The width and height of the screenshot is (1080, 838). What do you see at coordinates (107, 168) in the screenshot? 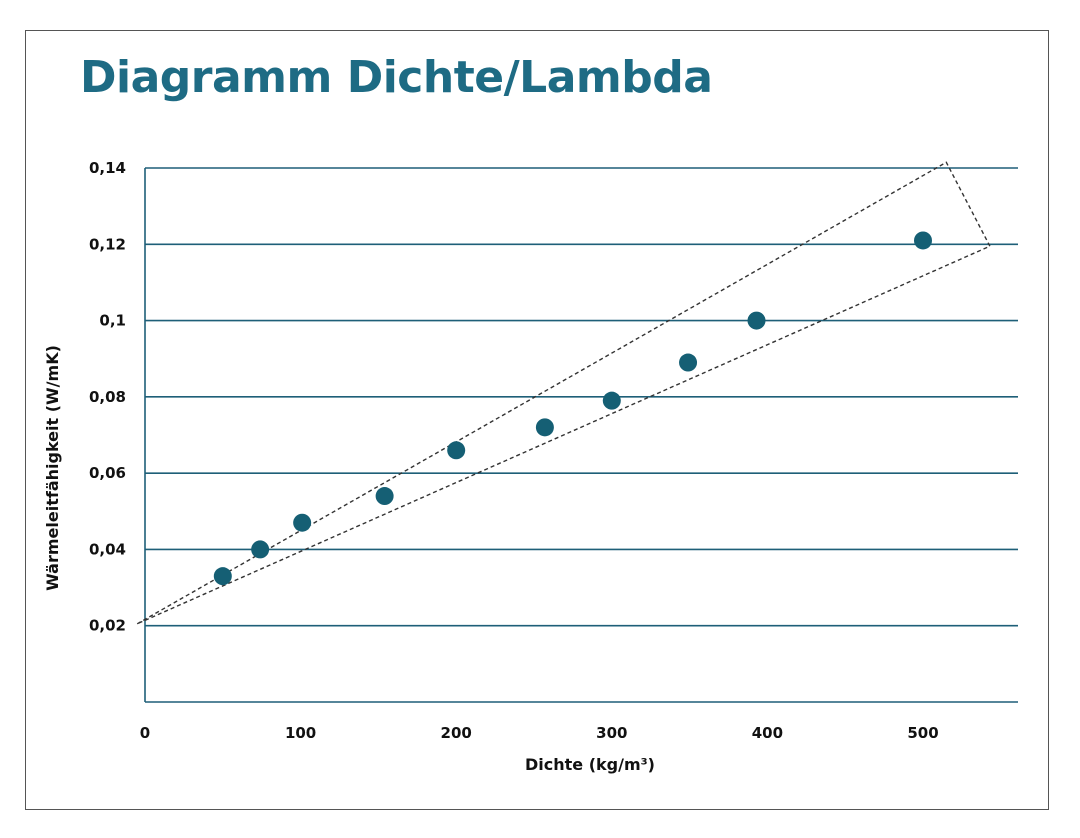
I see `y-tick-label: 0,14` at bounding box center [107, 168].